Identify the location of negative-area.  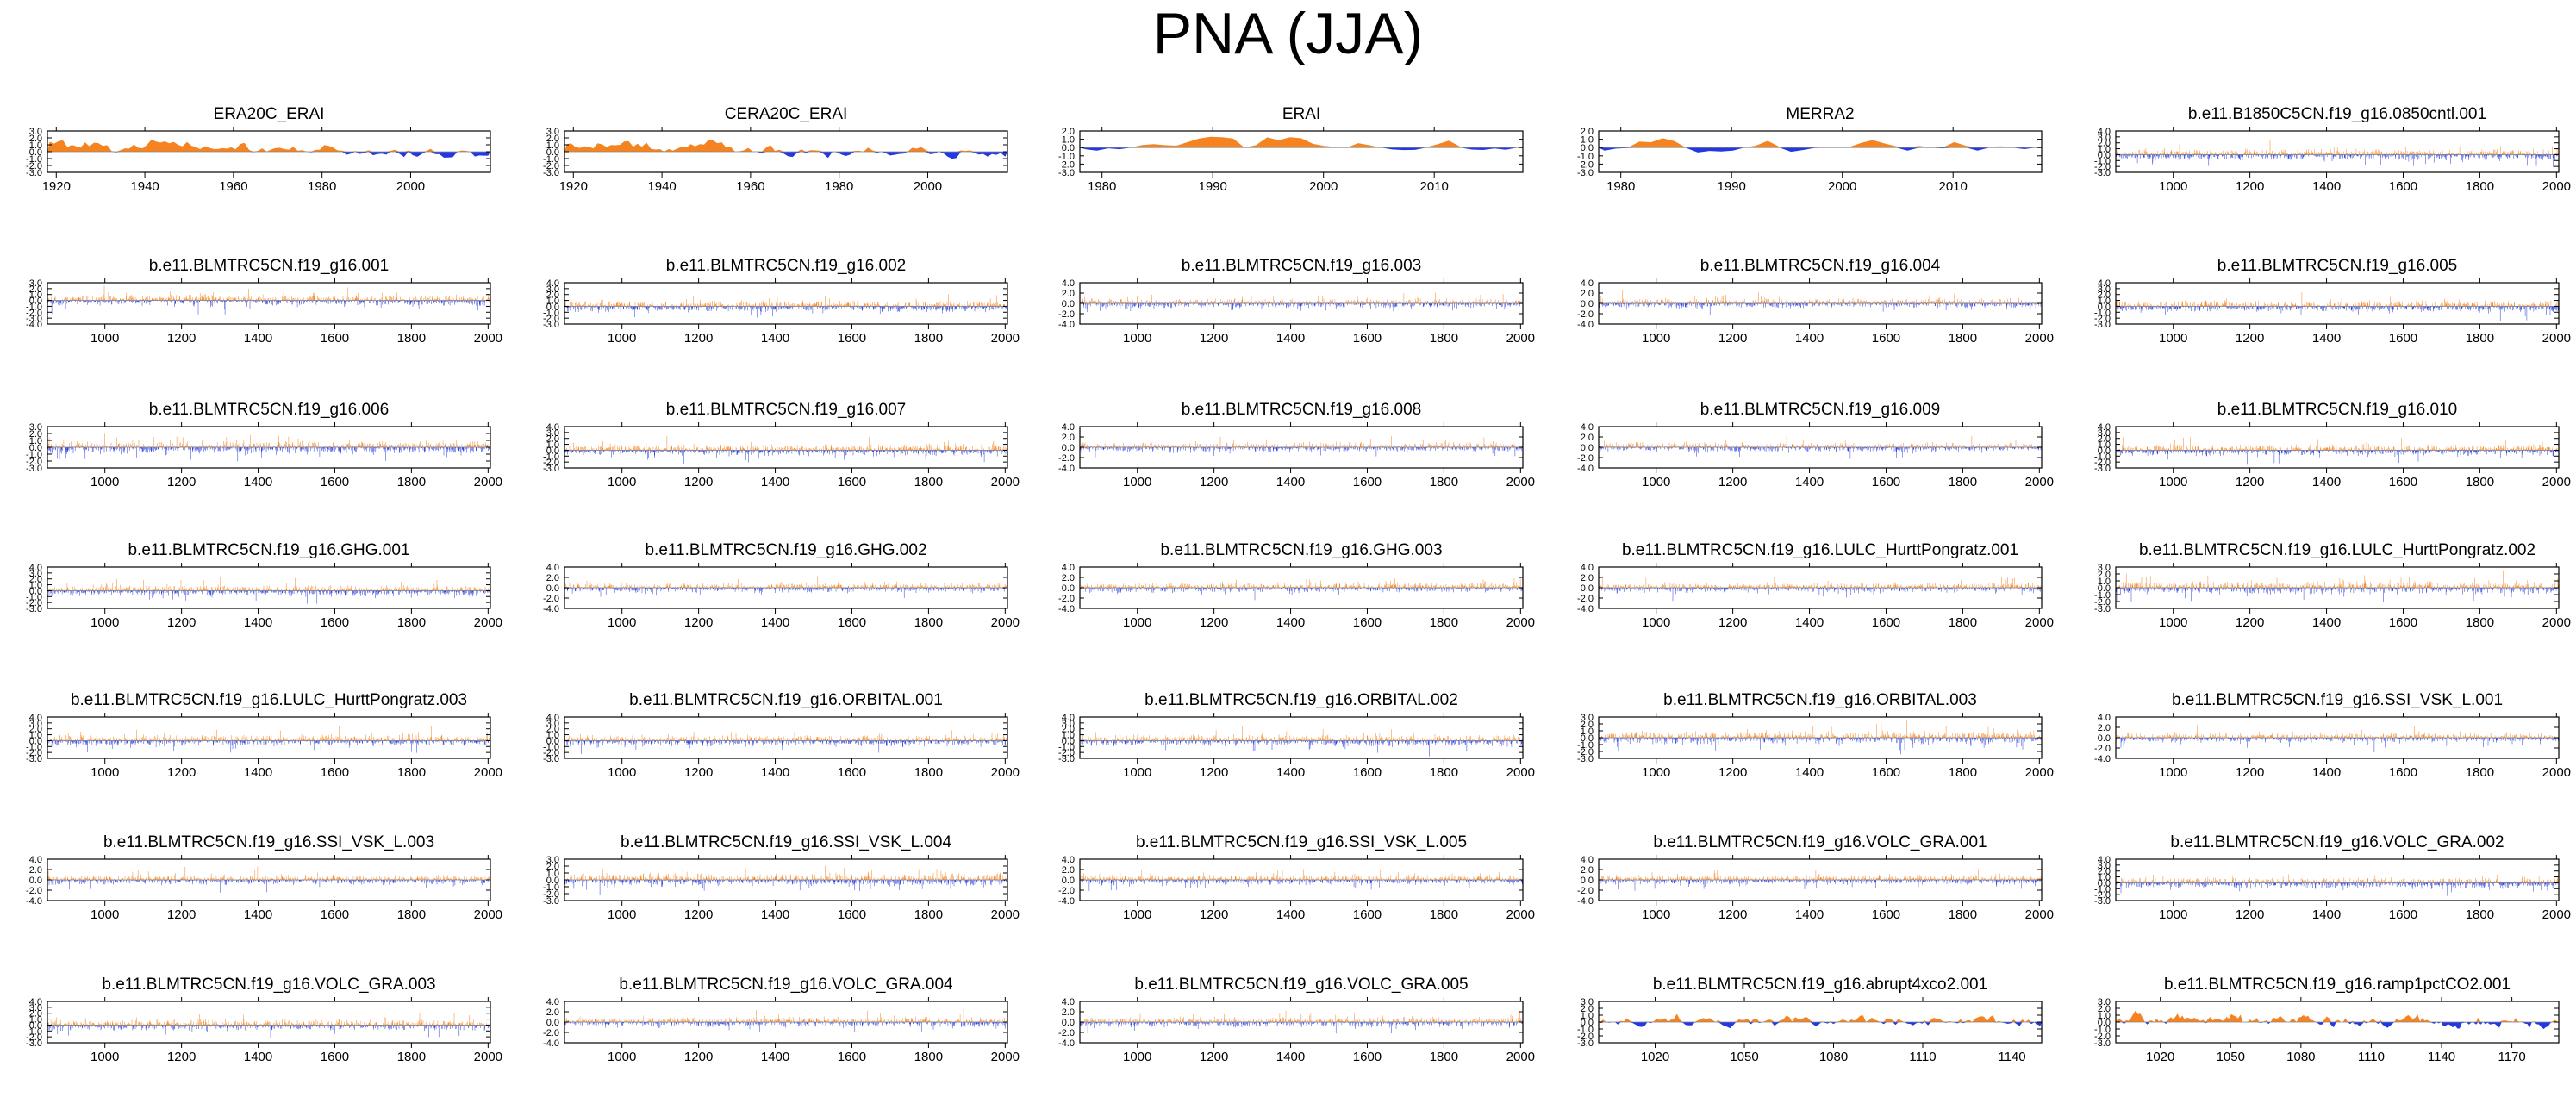
(2337, 1025).